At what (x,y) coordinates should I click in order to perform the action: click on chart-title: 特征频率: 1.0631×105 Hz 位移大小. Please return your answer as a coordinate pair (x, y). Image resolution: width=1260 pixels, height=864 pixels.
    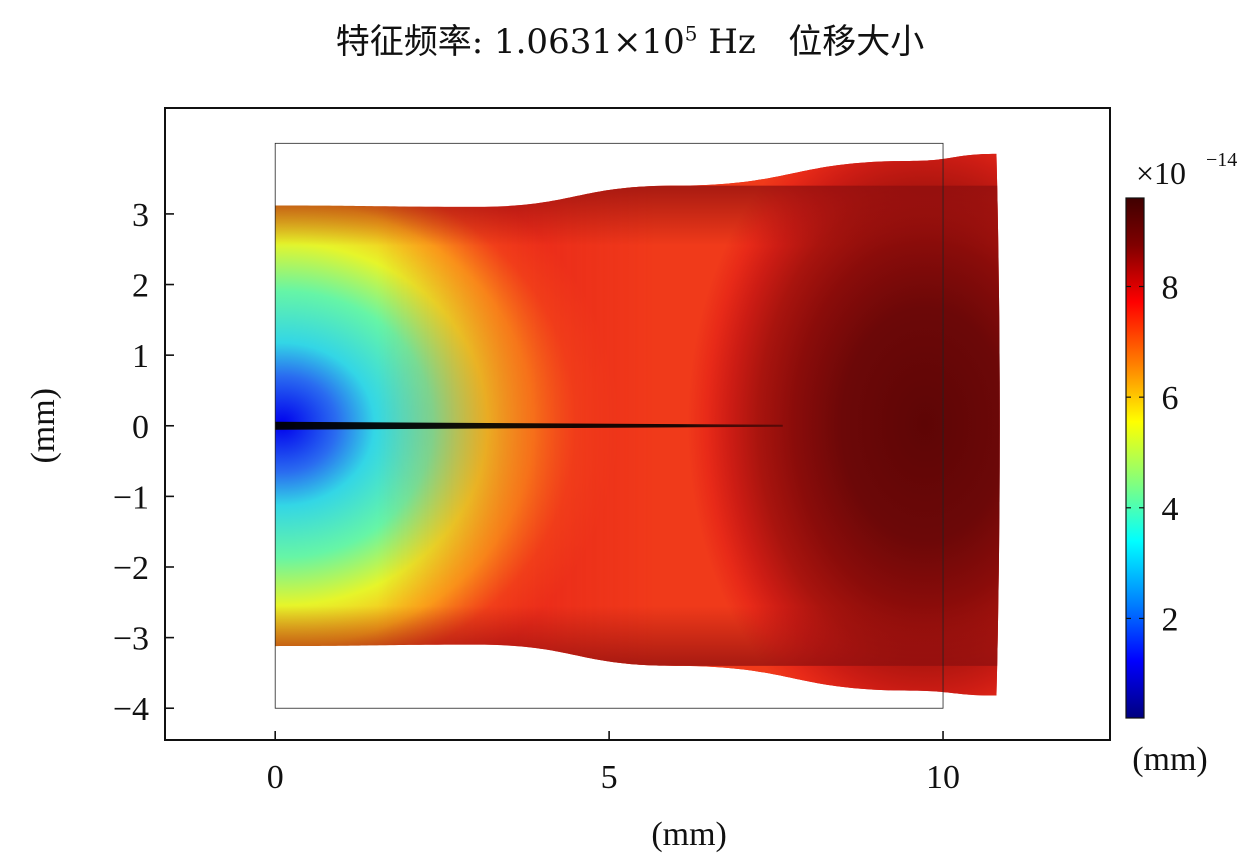
    Looking at the image, I should click on (630, 38).